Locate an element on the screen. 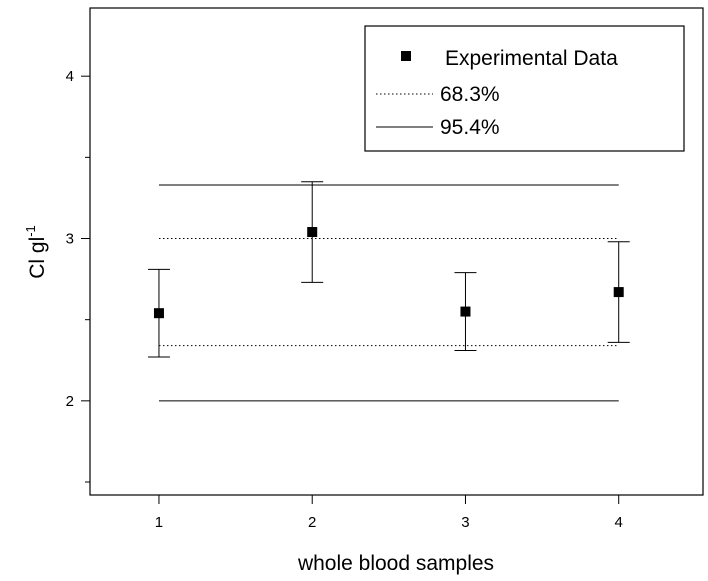  y-axis-title: Cl gl-1 is located at coordinates (36, 252).